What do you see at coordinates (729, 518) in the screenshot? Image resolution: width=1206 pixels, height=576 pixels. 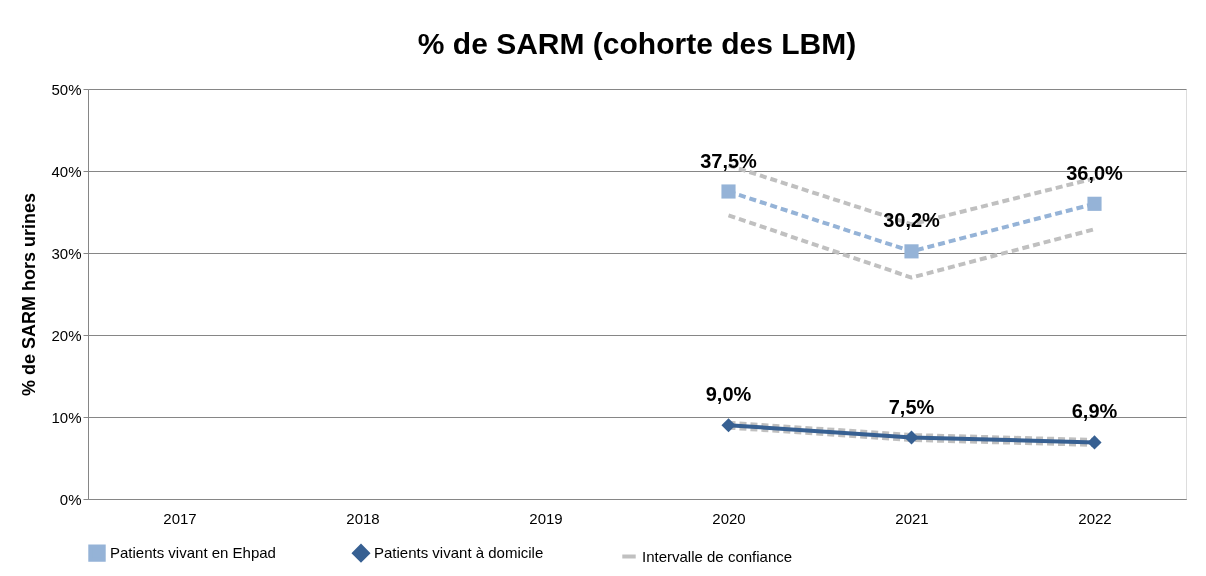 I see `x-tick-label: 2020` at bounding box center [729, 518].